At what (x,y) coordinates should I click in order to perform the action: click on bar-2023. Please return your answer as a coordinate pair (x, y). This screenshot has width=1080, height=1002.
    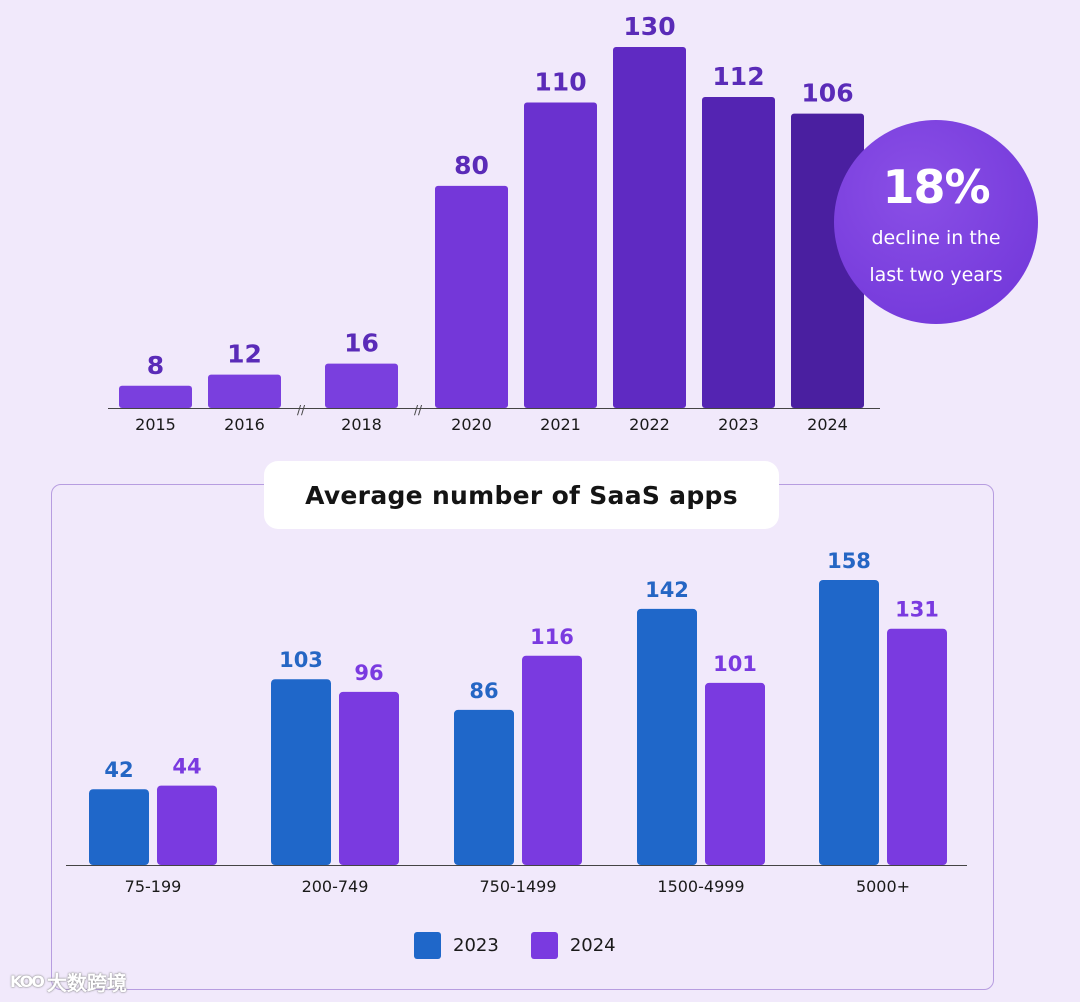
    Looking at the image, I should click on (738, 252).